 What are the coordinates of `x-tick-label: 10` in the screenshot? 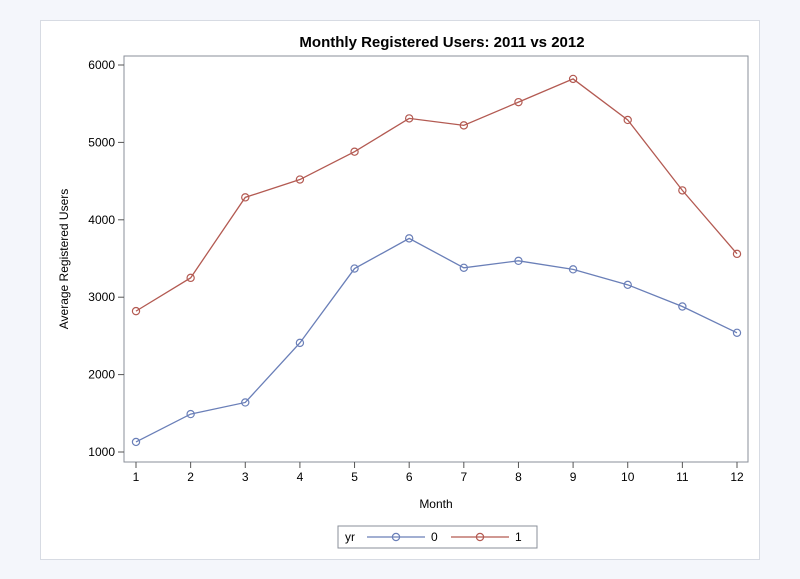 It's located at (628, 477).